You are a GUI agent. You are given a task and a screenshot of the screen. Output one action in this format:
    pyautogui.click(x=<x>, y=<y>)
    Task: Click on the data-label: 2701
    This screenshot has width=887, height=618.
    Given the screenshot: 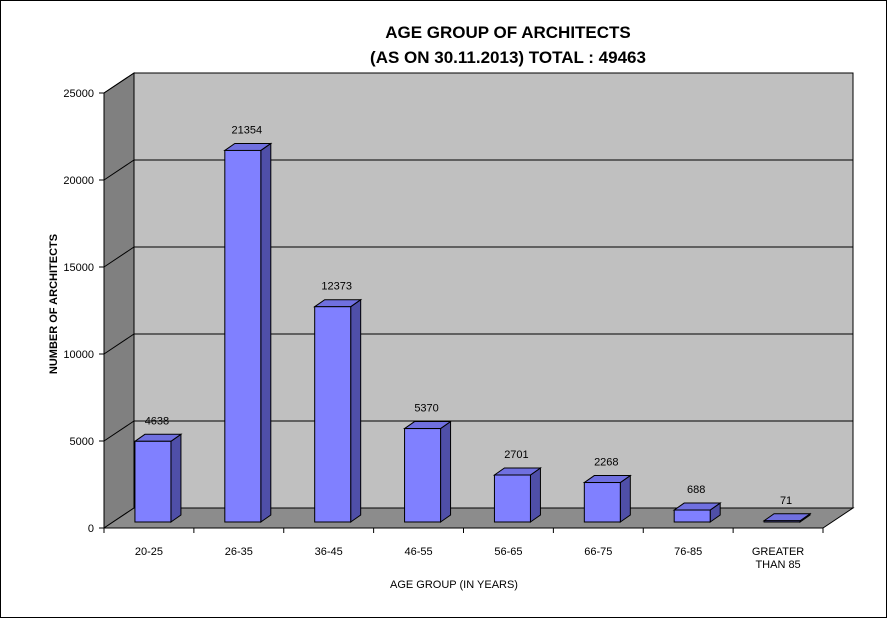 What is the action you would take?
    pyautogui.click(x=516, y=455)
    